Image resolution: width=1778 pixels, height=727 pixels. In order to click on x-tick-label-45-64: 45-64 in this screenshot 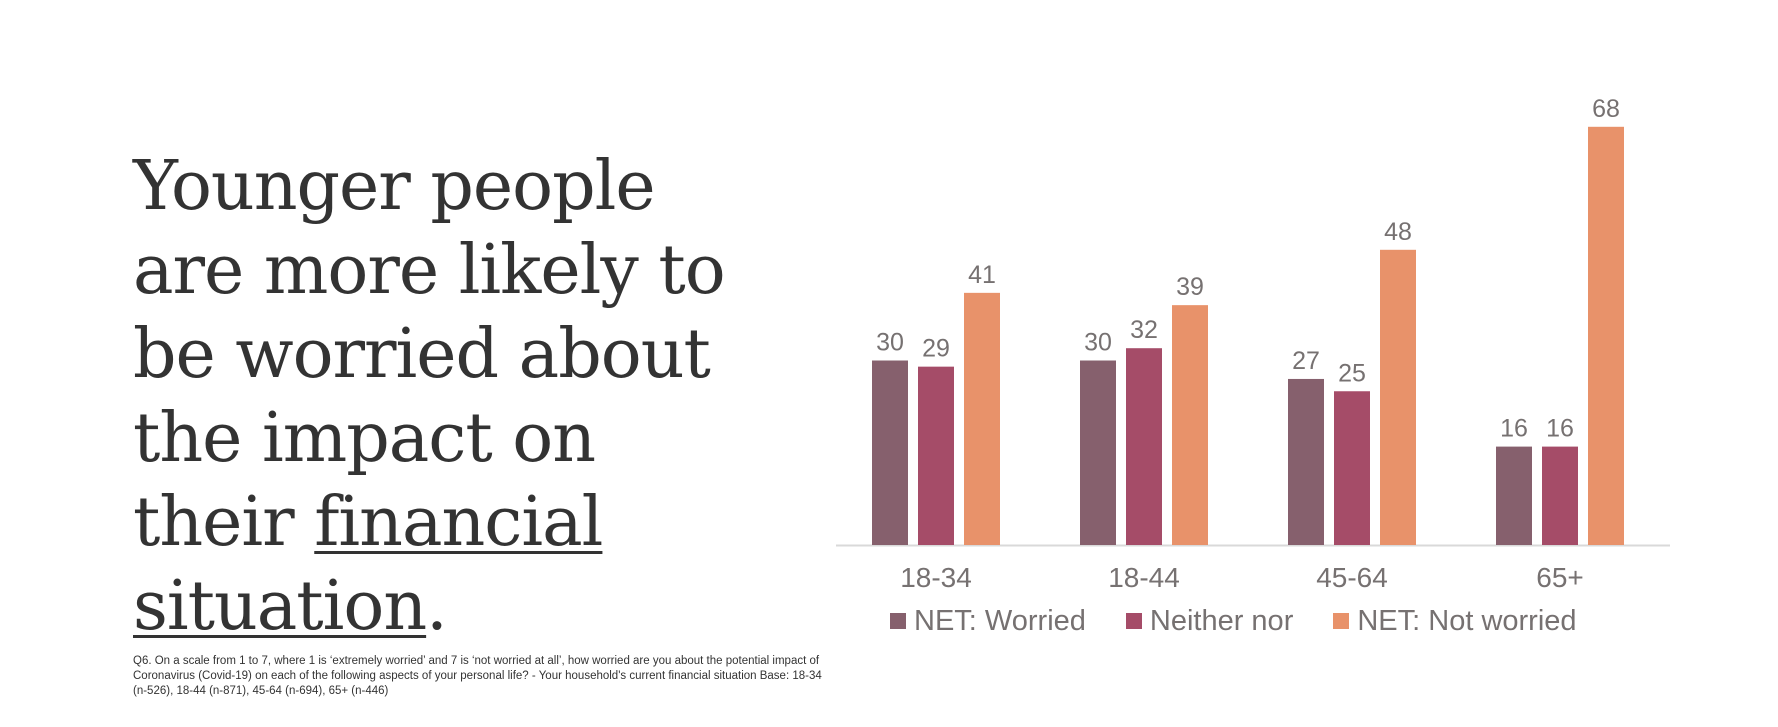, I will do `click(1352, 577)`.